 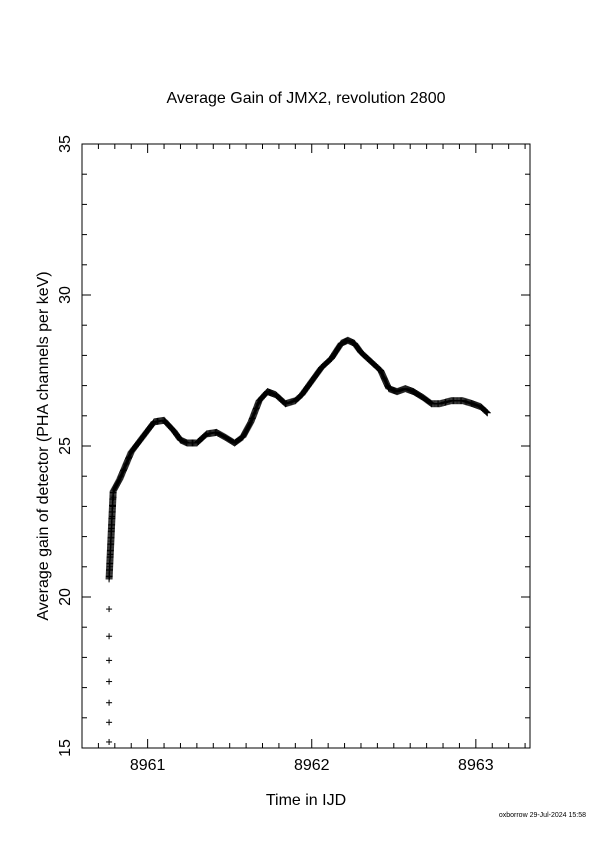 What do you see at coordinates (148, 765) in the screenshot?
I see `x-tick-label: 8961` at bounding box center [148, 765].